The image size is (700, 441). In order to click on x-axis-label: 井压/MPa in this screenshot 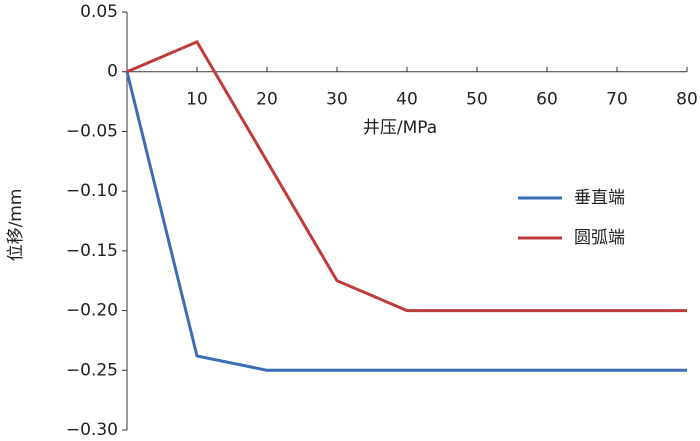, I will do `click(400, 128)`.